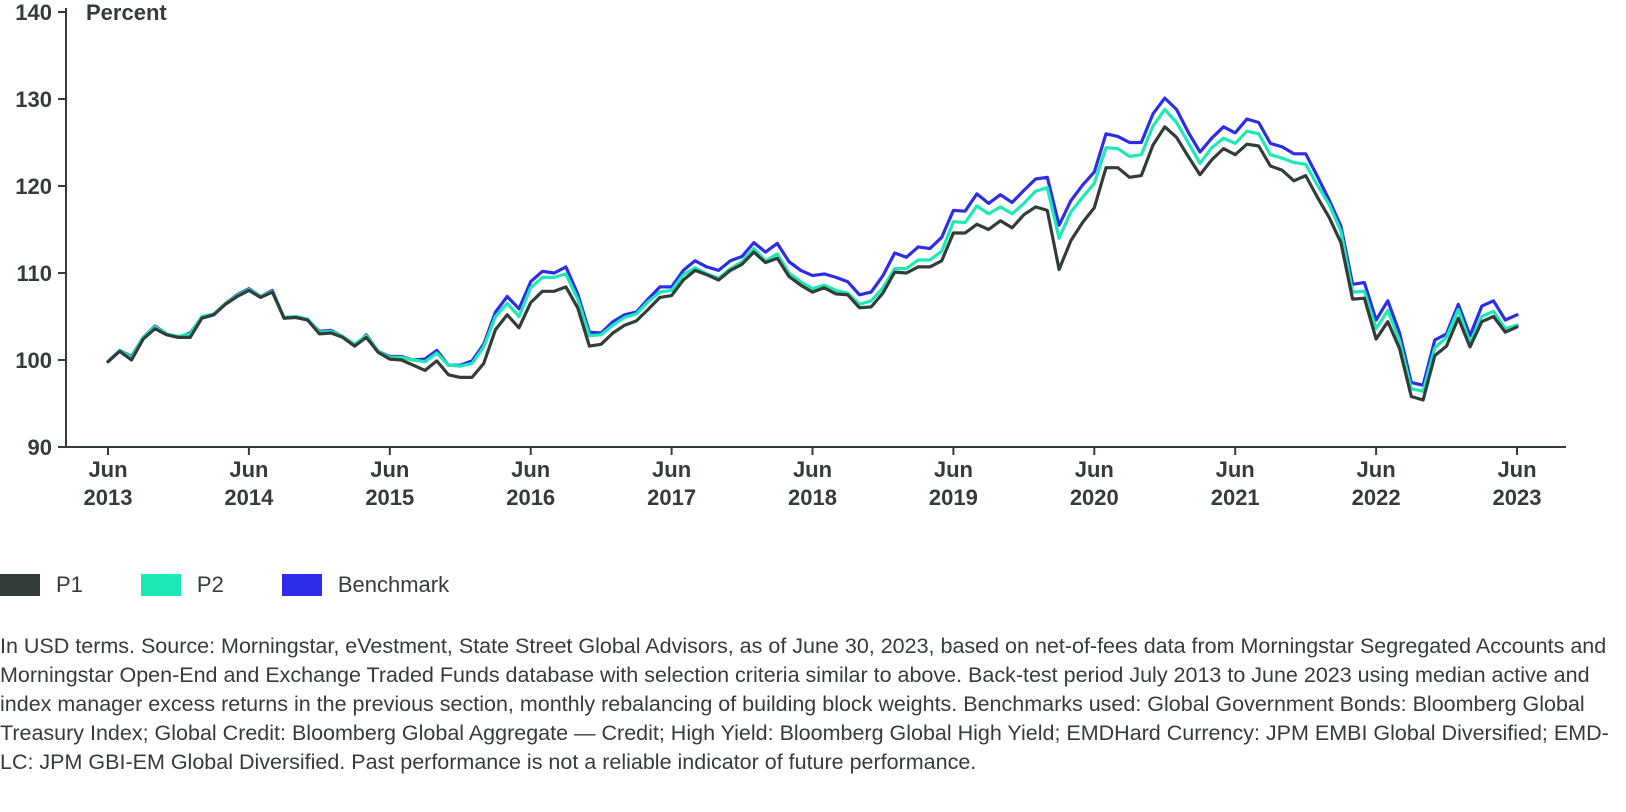  What do you see at coordinates (671, 497) in the screenshot?
I see `x-tick-label-year: 2017` at bounding box center [671, 497].